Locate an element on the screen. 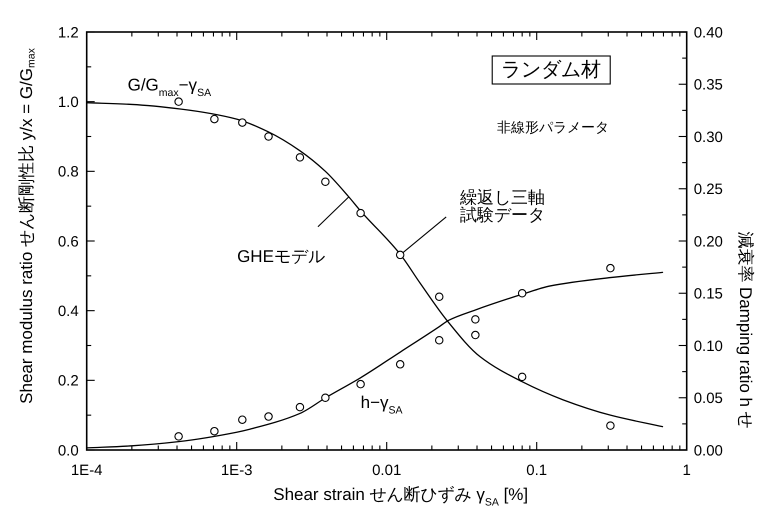 This screenshot has height=510, width=771. y-tick-label: 0.2 is located at coordinates (68, 381).